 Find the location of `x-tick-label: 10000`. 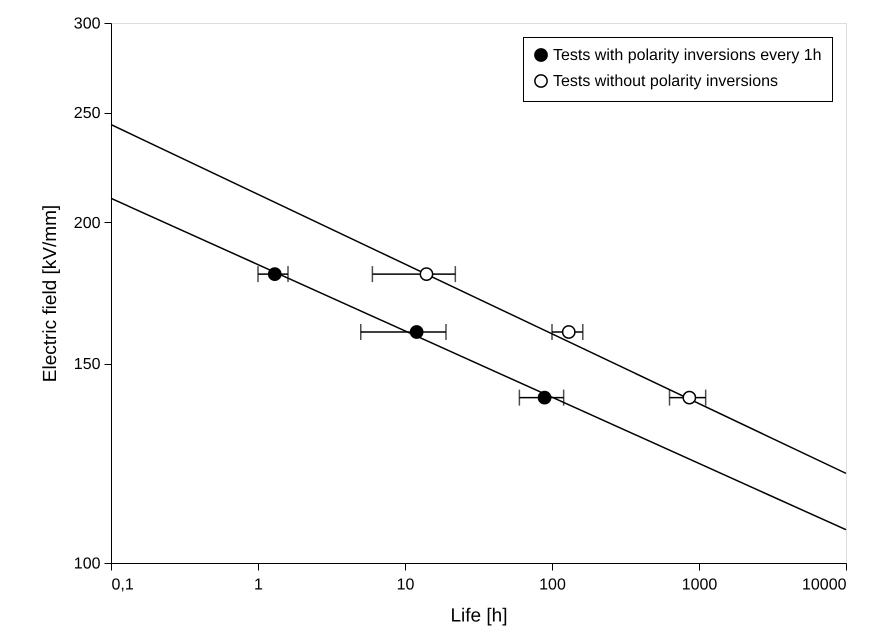

x-tick-label: 10000 is located at coordinates (824, 585).